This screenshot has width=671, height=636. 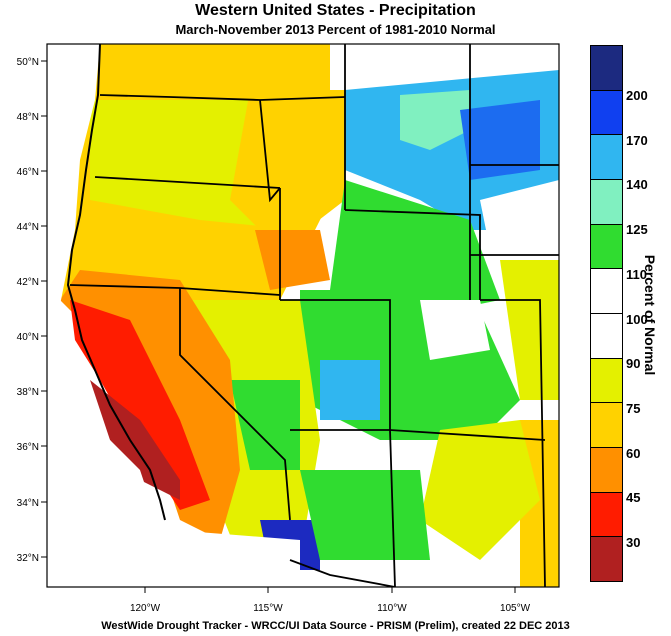 I want to click on map-title: Western United States - Precipitation, so click(x=335, y=10).